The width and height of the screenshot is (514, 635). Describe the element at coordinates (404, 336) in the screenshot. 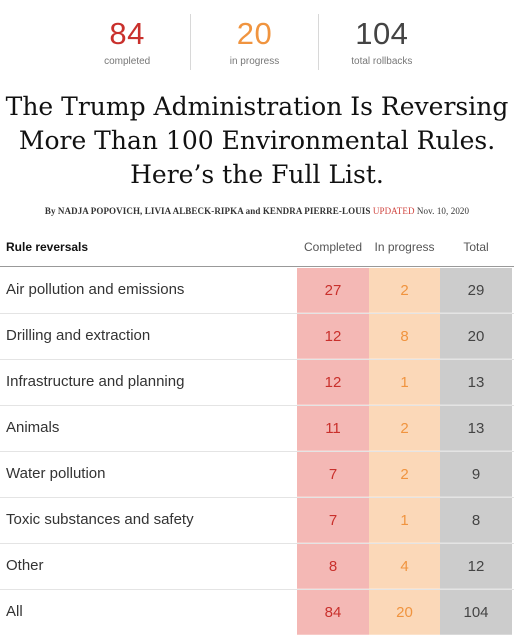

I see `row-in-progress: 8` at that location.